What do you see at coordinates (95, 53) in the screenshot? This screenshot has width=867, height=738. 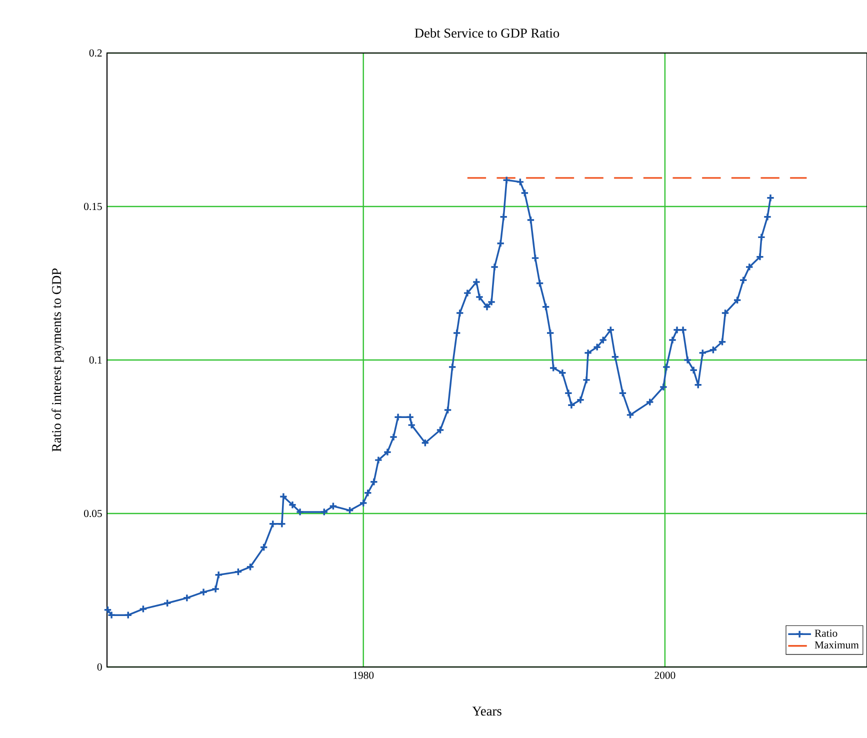 I see `y-tick-label: 0.2` at bounding box center [95, 53].